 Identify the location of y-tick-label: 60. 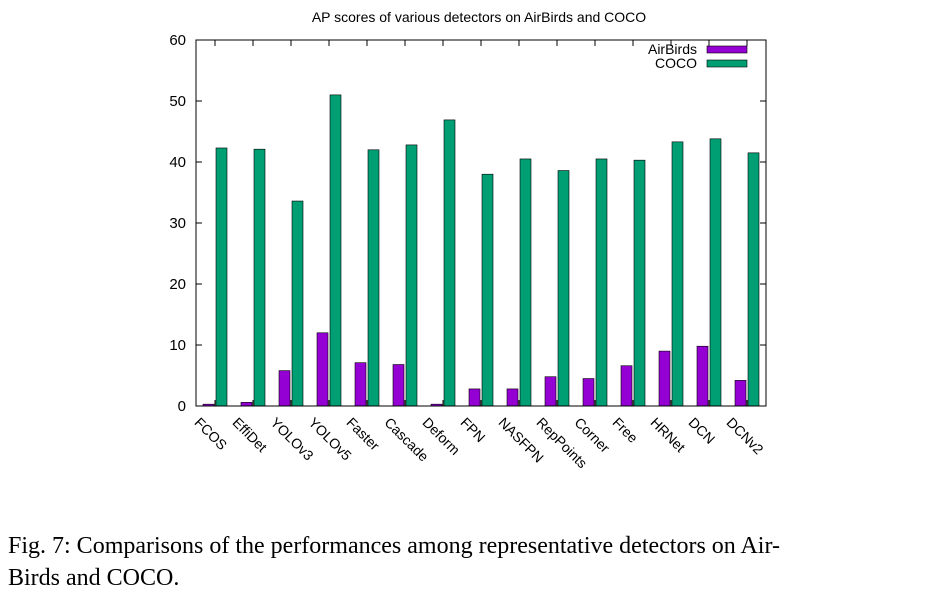
(177, 40).